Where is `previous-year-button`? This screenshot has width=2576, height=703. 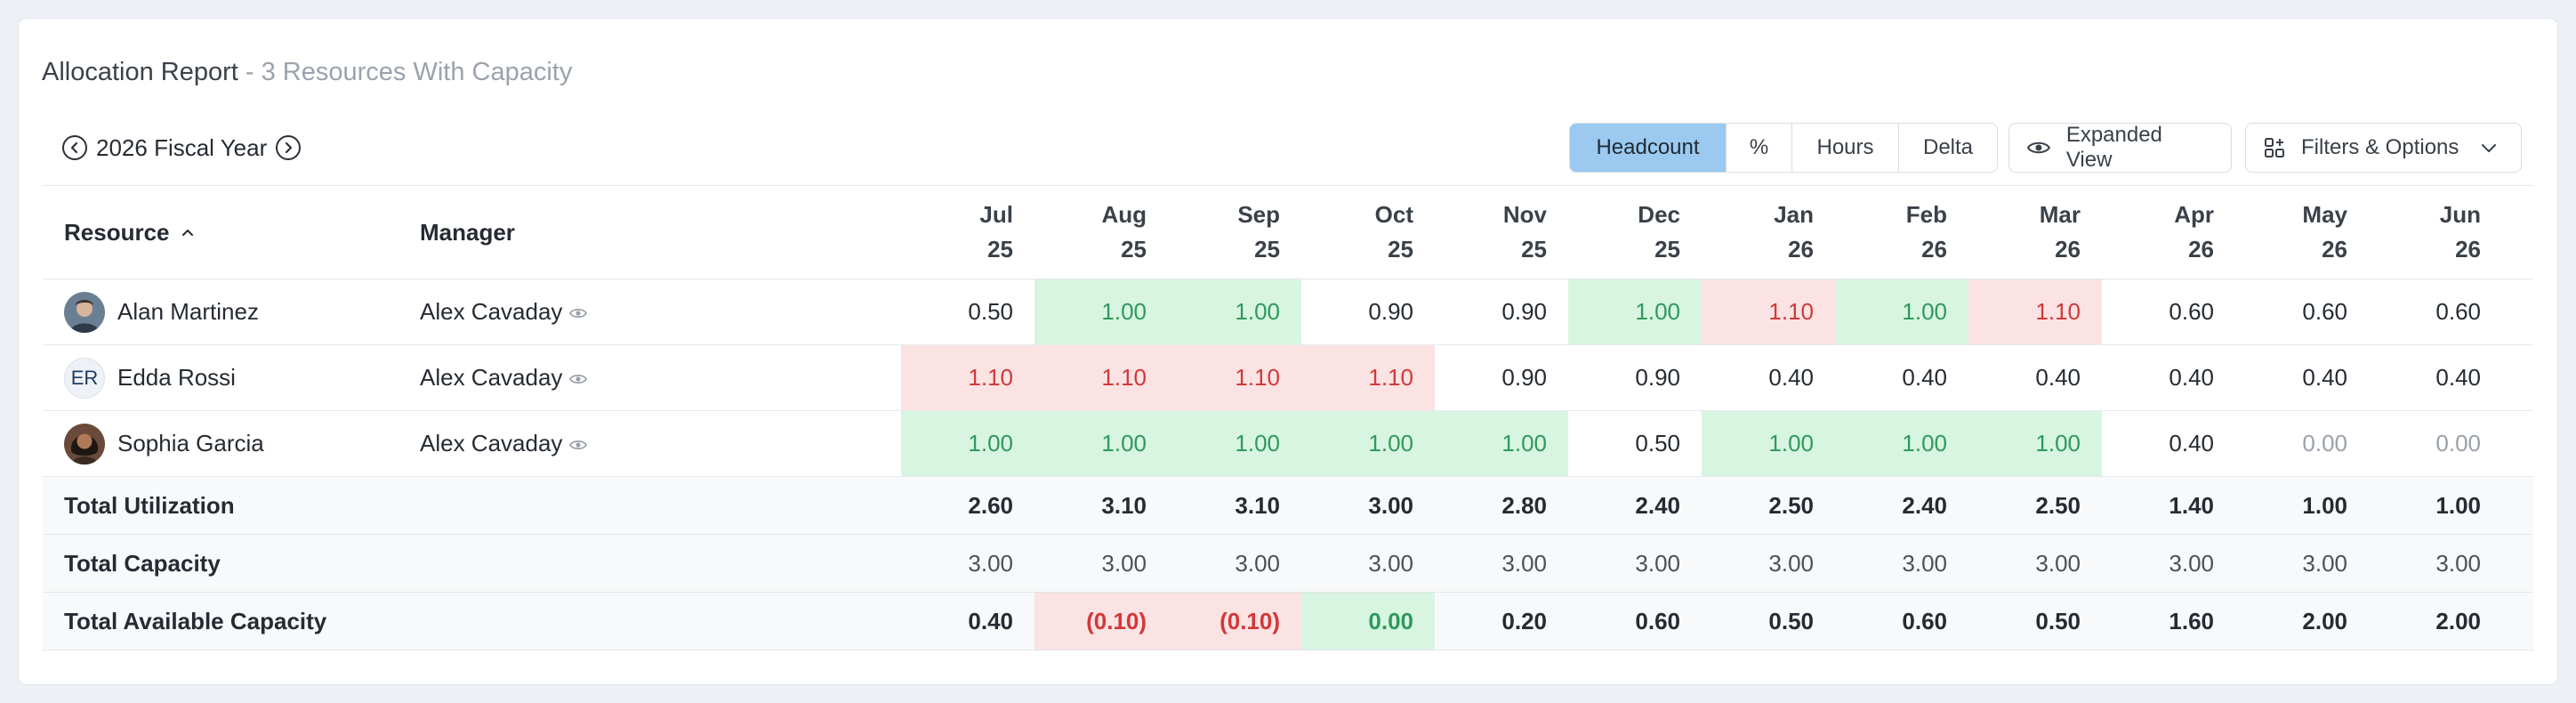 previous-year-button is located at coordinates (74, 147).